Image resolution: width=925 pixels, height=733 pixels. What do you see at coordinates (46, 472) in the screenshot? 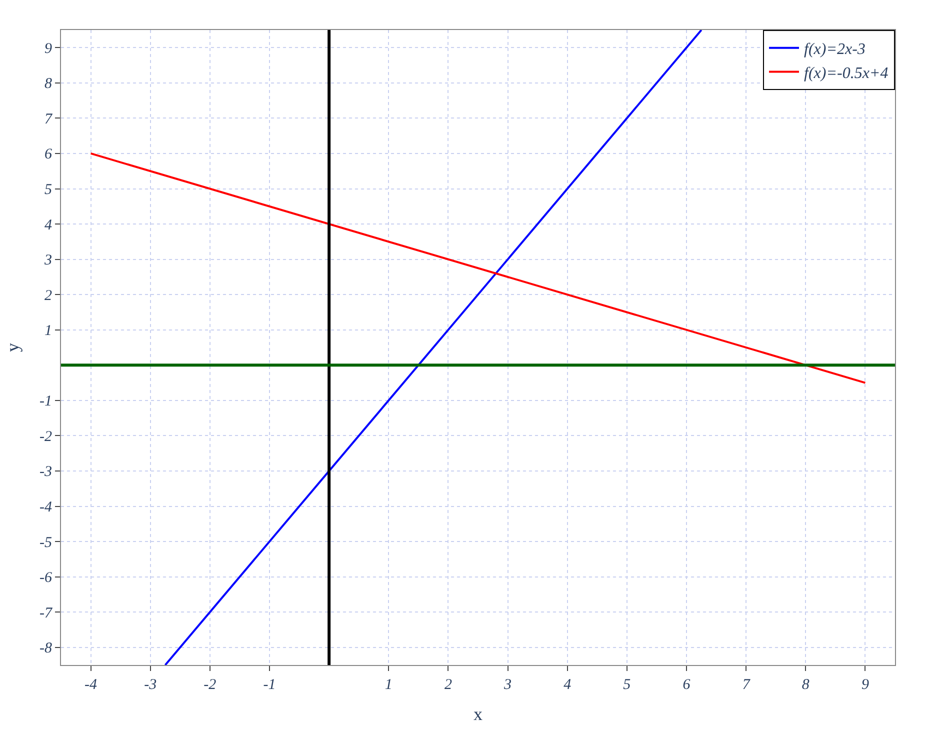
I see `y-tick-label: -3` at bounding box center [46, 472].